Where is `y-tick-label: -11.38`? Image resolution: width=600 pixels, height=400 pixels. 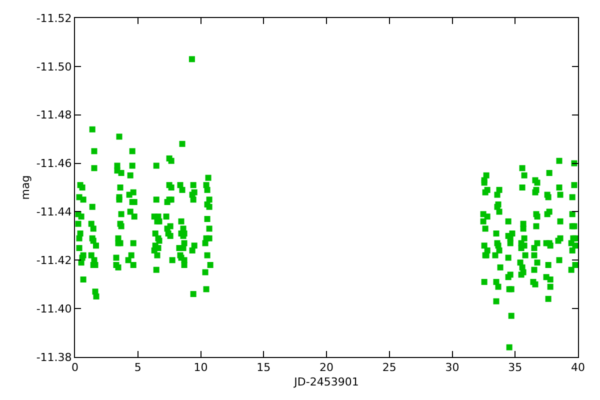
y-tick-label: -11.38 is located at coordinates (54, 357).